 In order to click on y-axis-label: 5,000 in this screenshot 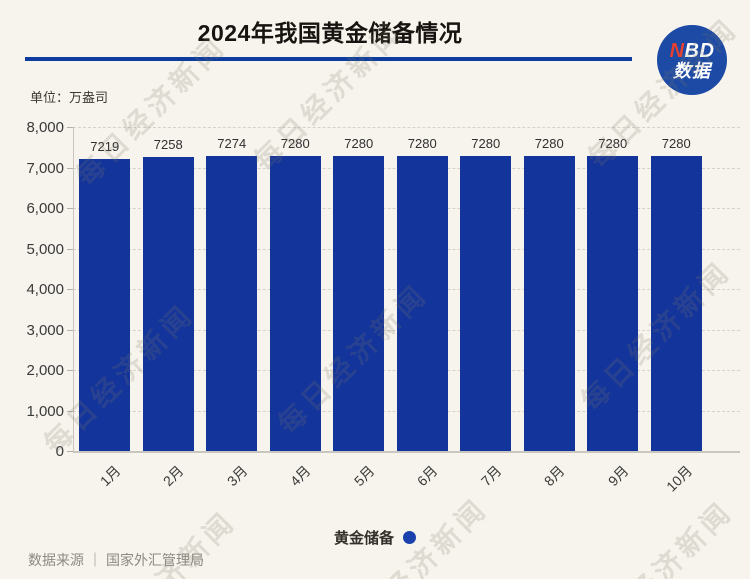, I will do `click(45, 249)`.